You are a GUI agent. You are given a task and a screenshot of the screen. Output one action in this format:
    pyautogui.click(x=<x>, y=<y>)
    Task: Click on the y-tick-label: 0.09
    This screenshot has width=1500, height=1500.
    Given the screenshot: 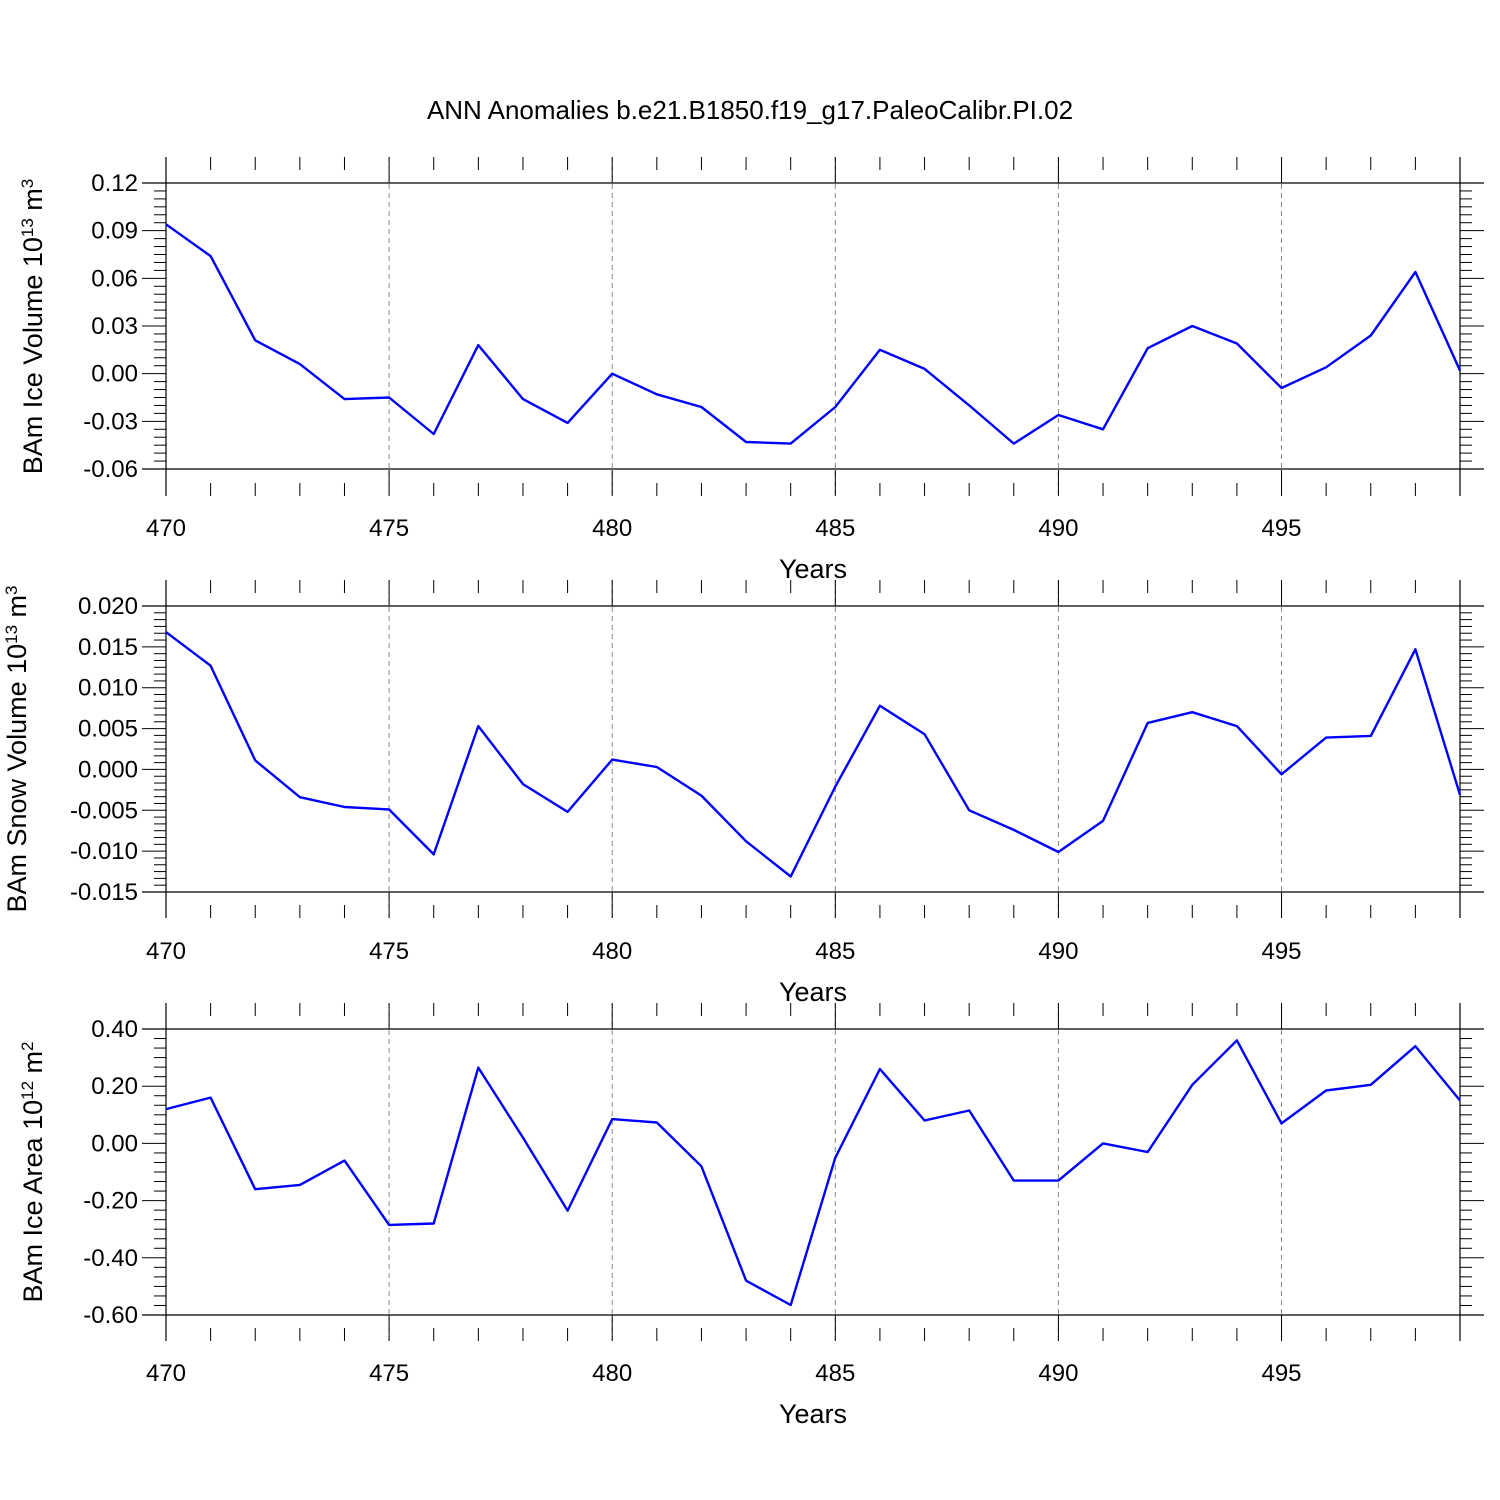 What is the action you would take?
    pyautogui.click(x=114, y=231)
    